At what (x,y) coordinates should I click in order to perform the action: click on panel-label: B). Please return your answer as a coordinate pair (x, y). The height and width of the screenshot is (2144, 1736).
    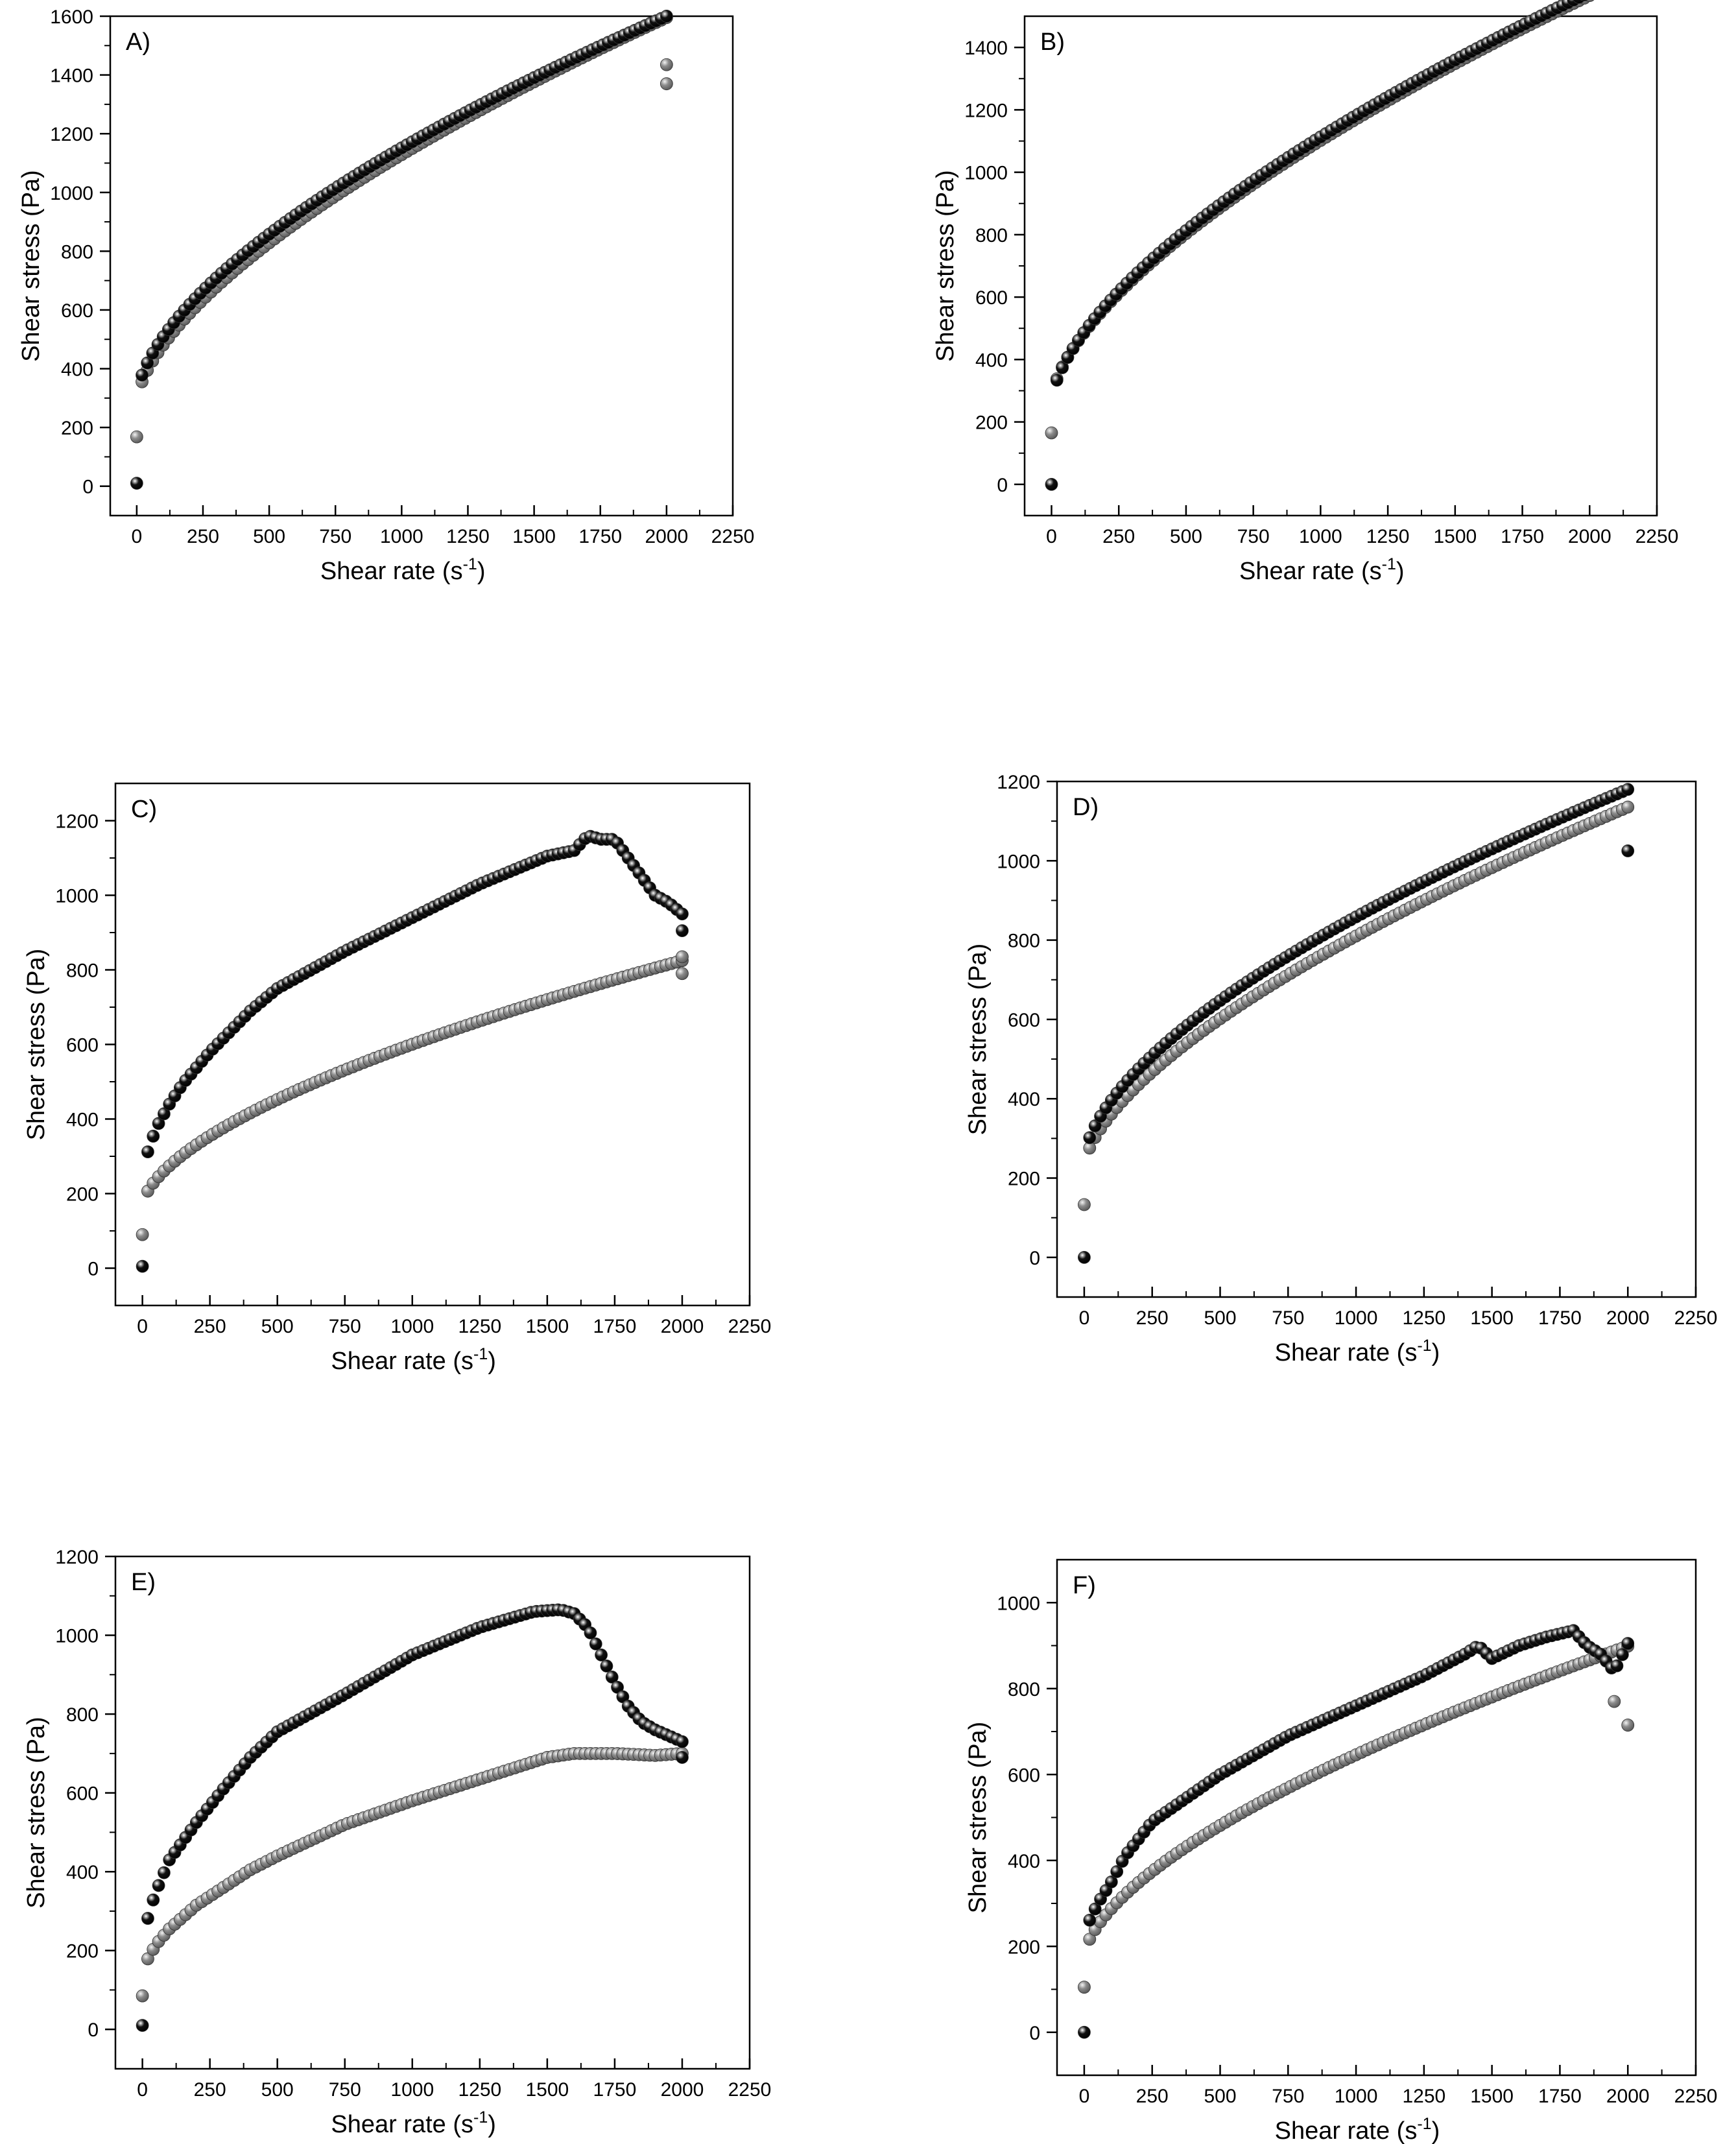
    Looking at the image, I should click on (1052, 42).